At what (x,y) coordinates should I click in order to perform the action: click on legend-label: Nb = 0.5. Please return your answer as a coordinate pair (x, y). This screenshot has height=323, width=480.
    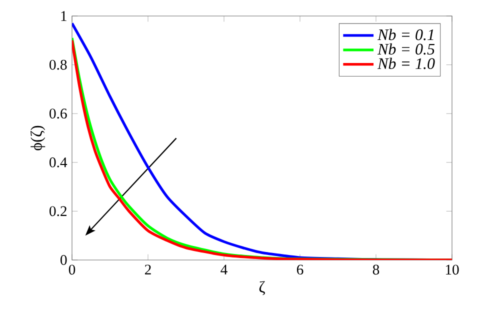
    Looking at the image, I should click on (406, 49).